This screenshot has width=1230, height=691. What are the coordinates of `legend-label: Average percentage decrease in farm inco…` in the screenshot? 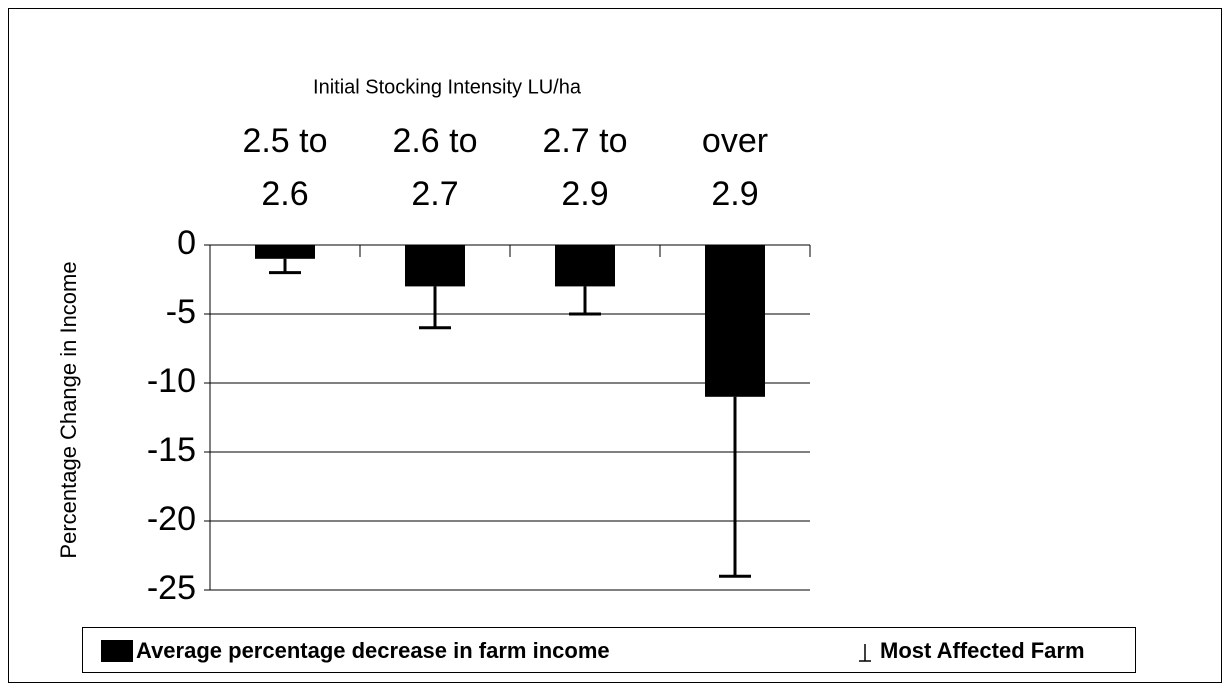 It's located at (373, 650).